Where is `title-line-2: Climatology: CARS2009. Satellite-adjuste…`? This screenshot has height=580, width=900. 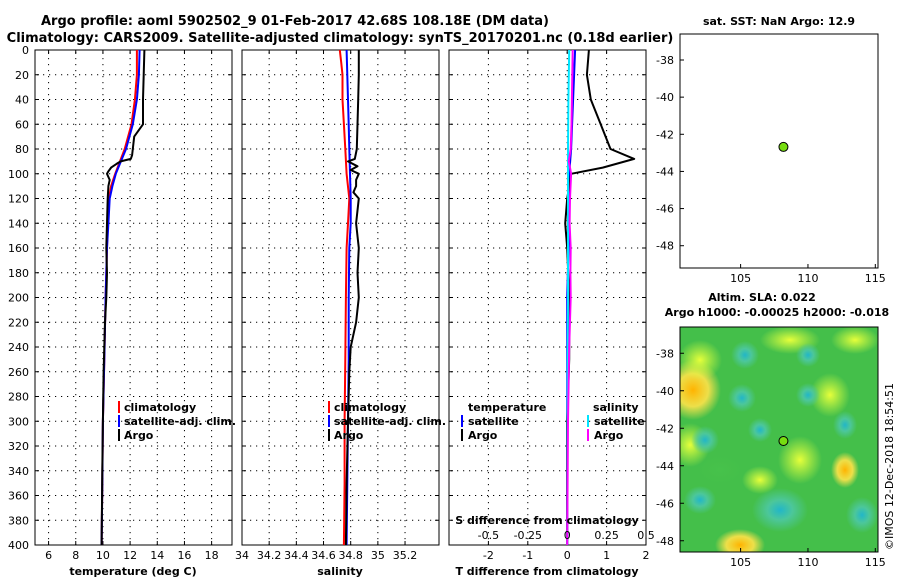
title-line-2: Climatology: CARS2009. Satellite-adjuste… is located at coordinates (340, 38).